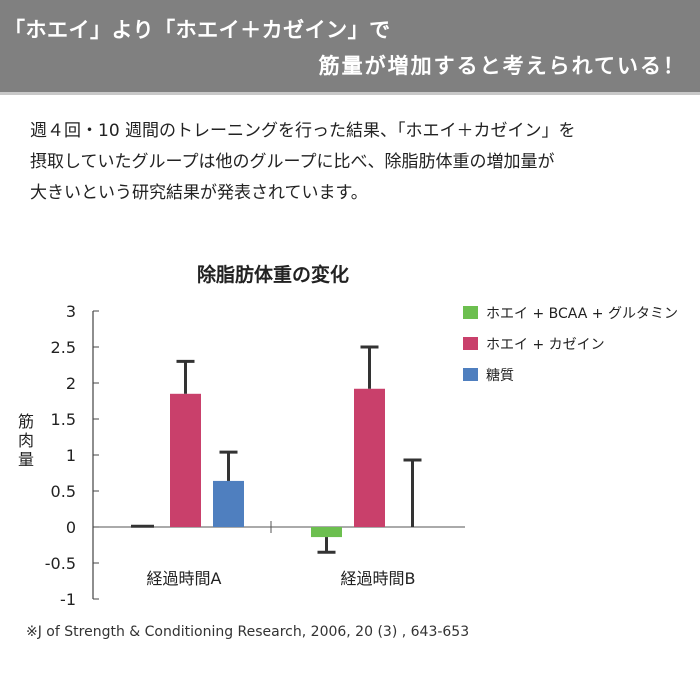 The image size is (700, 700). I want to click on header-line-1: 「ホエイ」より「ホエイ＋カゼイン」で, so click(197, 30).